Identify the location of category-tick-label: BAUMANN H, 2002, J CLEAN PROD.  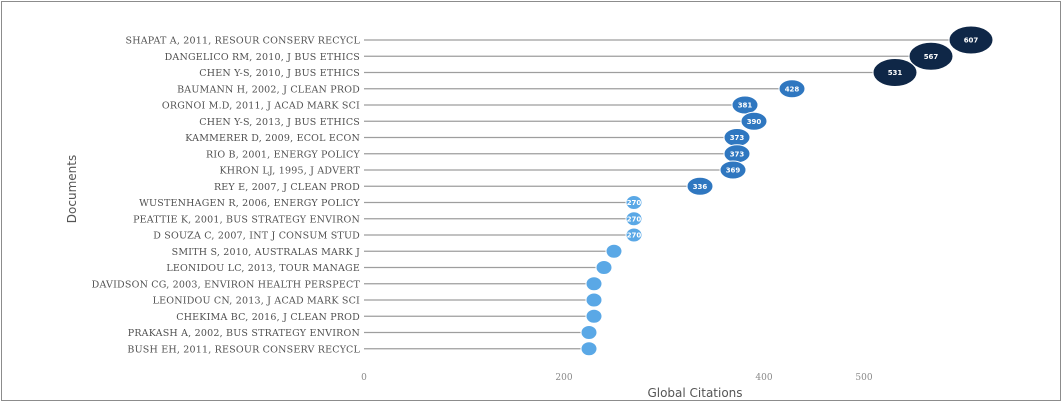
(268, 89).